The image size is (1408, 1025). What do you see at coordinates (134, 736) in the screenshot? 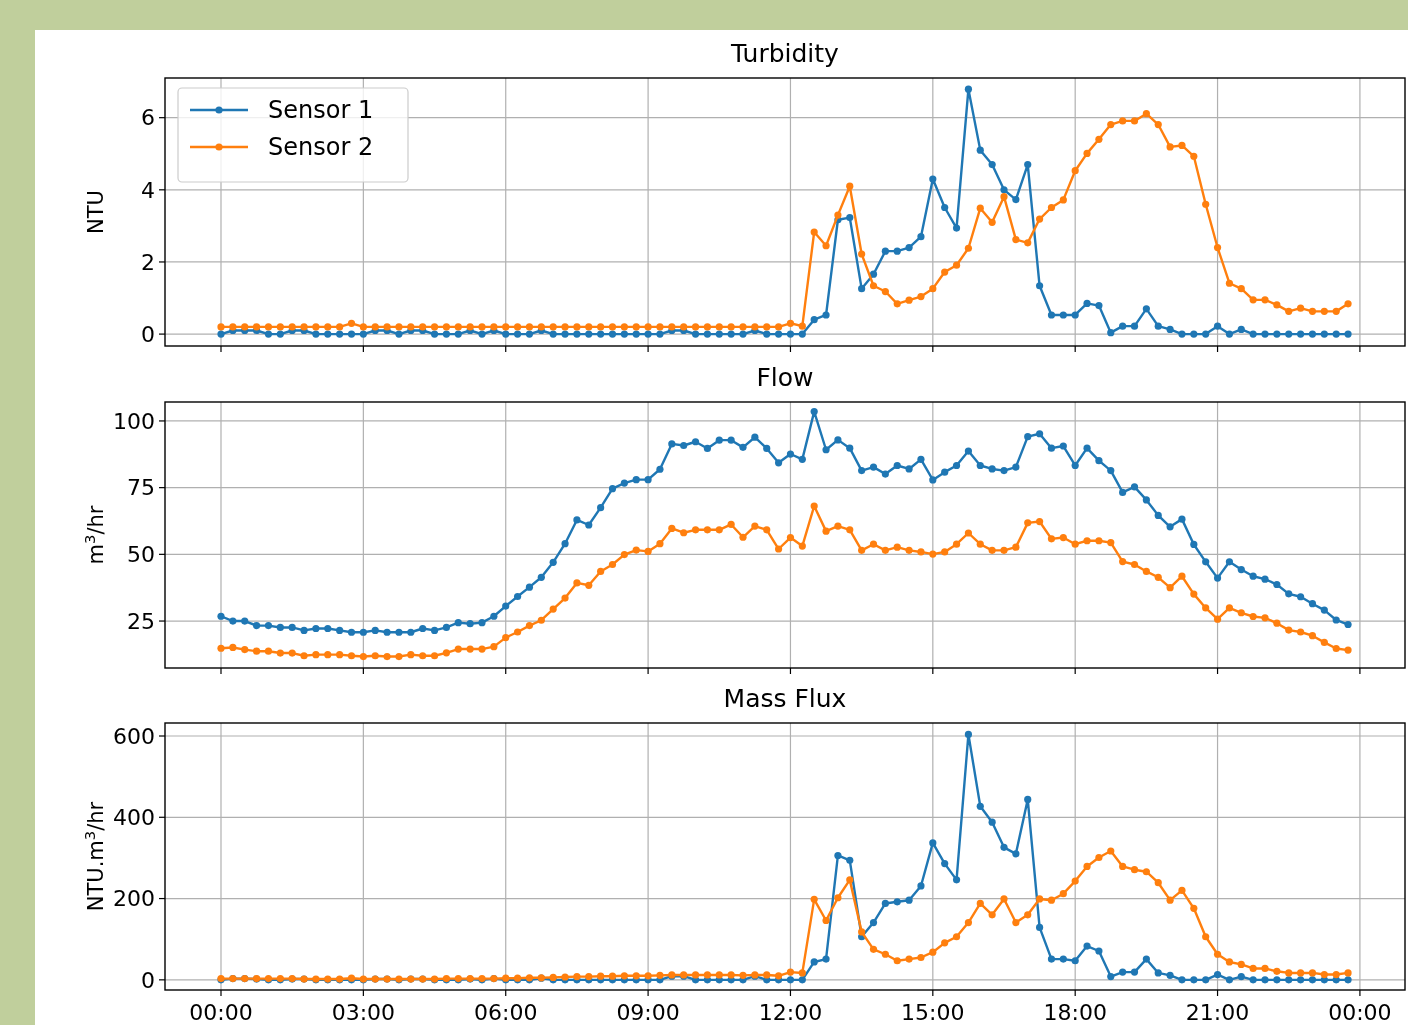
I see `y-tick-label: 600` at bounding box center [134, 736].